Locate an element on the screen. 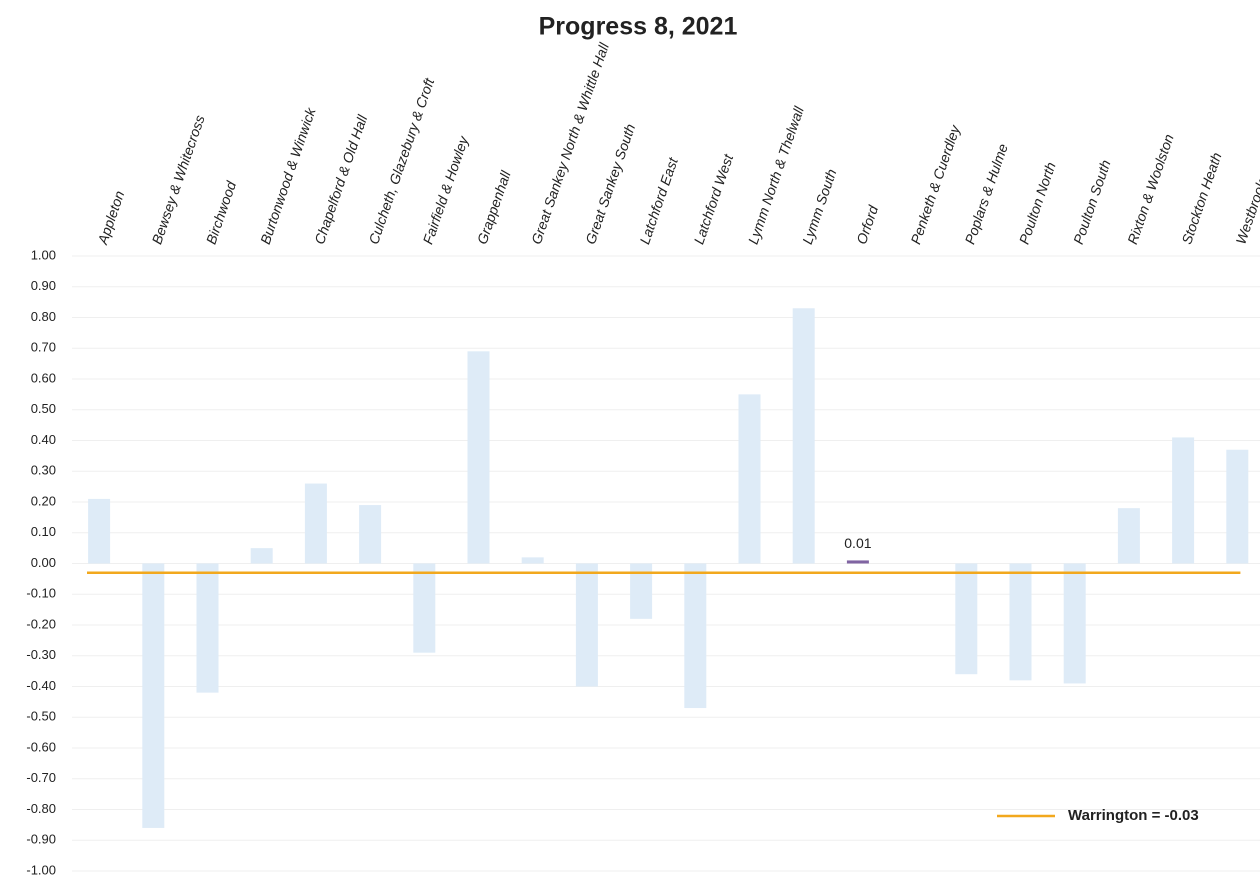 Image resolution: width=1260 pixels, height=877 pixels. y-tick-label: 0.30 is located at coordinates (43, 470).